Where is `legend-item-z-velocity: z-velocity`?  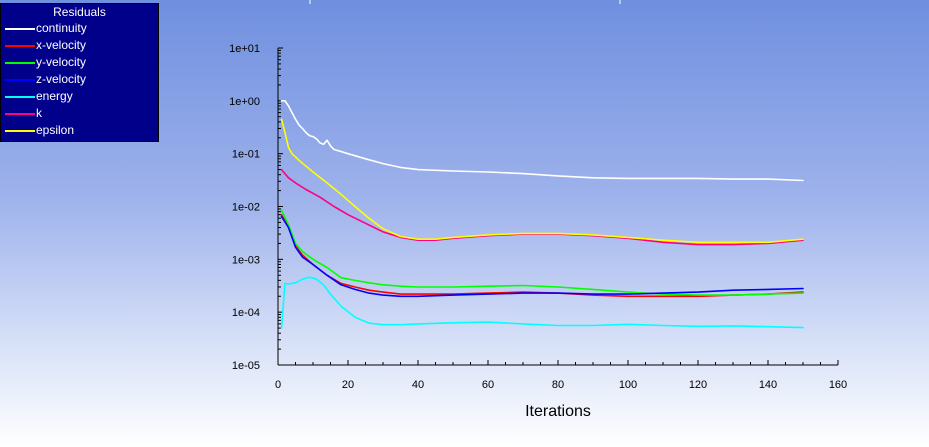 legend-item-z-velocity: z-velocity is located at coordinates (79, 79).